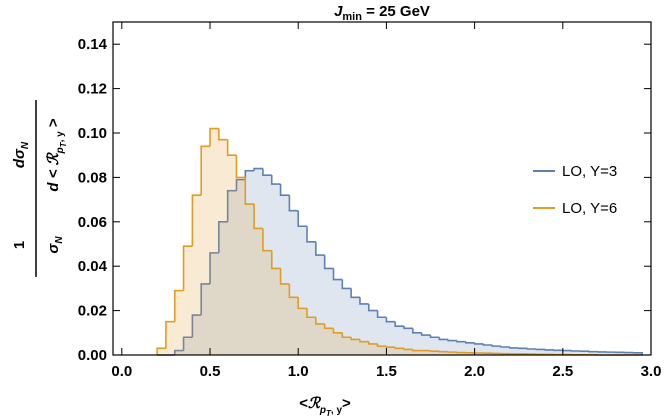  Describe the element at coordinates (92, 311) in the screenshot. I see `y-tick-label: 0.02` at that location.